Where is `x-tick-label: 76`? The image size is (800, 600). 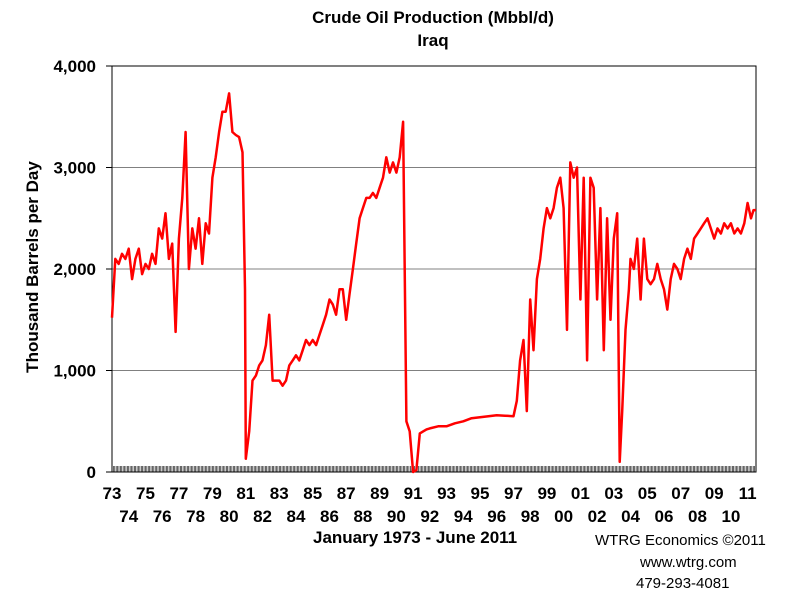
x-tick-label: 76 is located at coordinates (162, 516).